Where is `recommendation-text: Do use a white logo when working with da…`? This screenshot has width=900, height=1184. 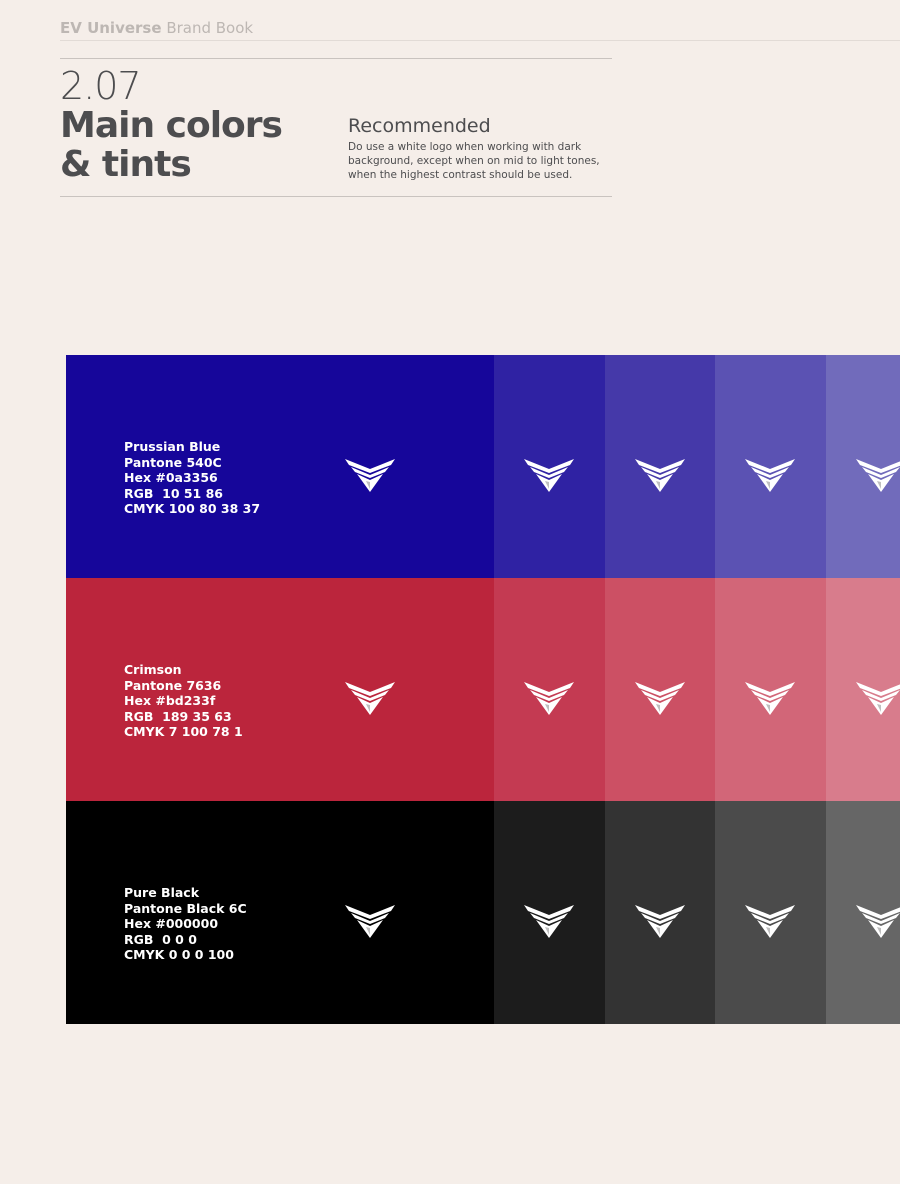 recommendation-text: Do use a white logo when working with da… is located at coordinates (474, 161).